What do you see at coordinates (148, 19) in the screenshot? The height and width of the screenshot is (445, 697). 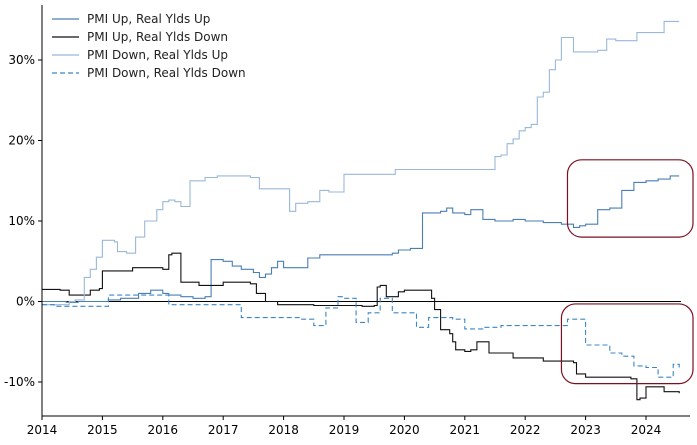 I see `legend-label: PMI Up, Real Ylds Up` at bounding box center [148, 19].